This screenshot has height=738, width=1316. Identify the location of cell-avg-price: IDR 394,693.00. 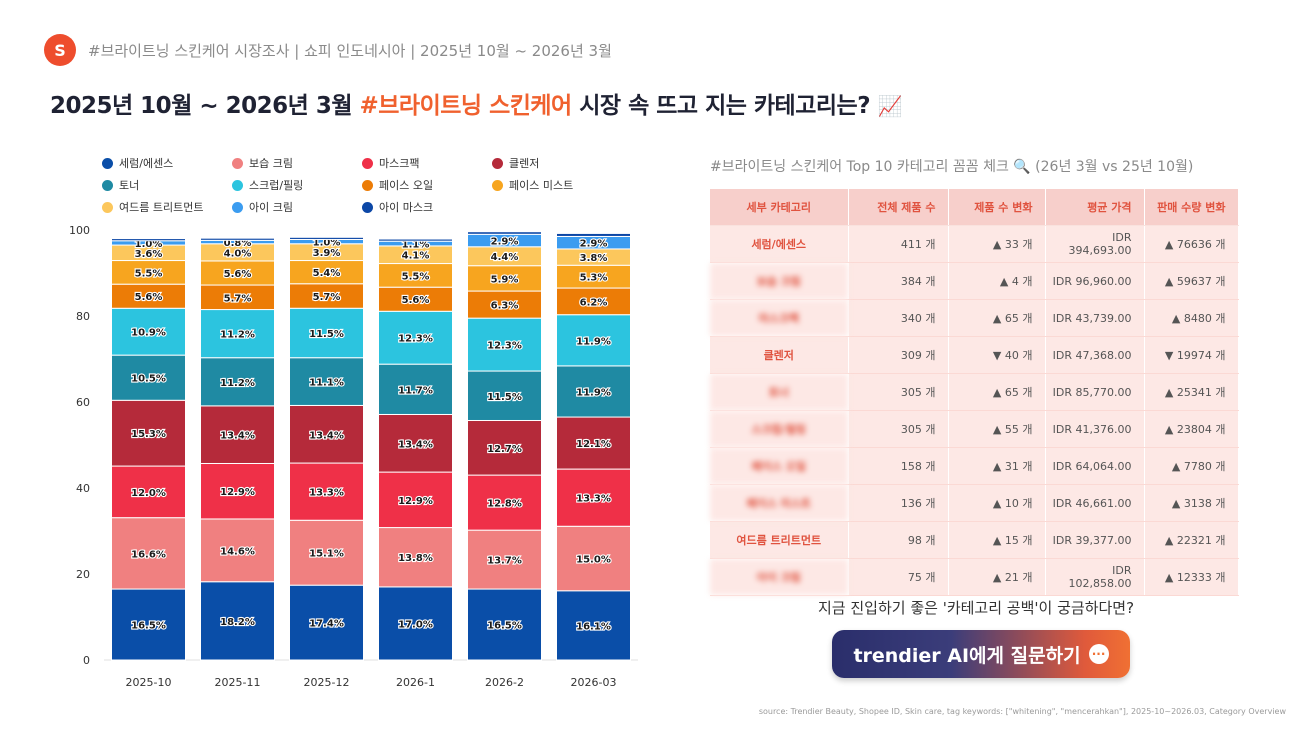
(1095, 244).